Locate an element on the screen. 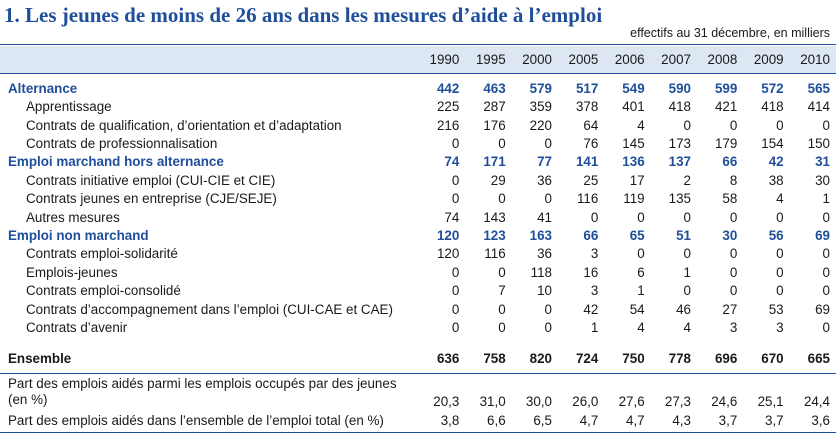 This screenshot has width=836, height=439. row-label: Contrats emploi-consolidé is located at coordinates (103, 291).